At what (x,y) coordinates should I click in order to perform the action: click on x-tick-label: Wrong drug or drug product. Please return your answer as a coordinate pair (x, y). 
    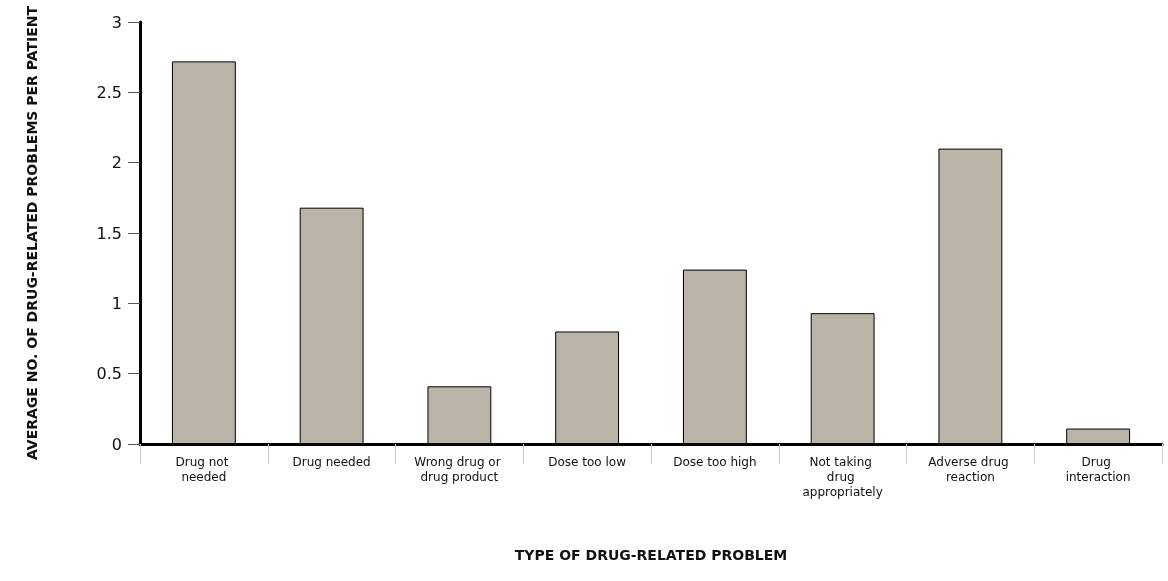
    Looking at the image, I should click on (459, 469).